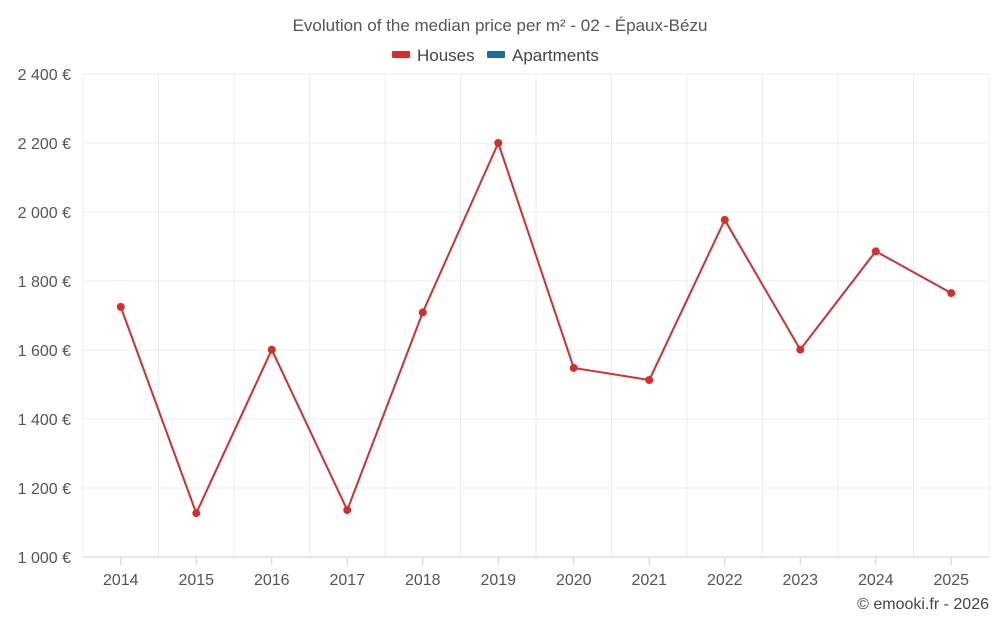 Image resolution: width=1000 pixels, height=625 pixels. I want to click on x-tick-label: 2020, so click(574, 580).